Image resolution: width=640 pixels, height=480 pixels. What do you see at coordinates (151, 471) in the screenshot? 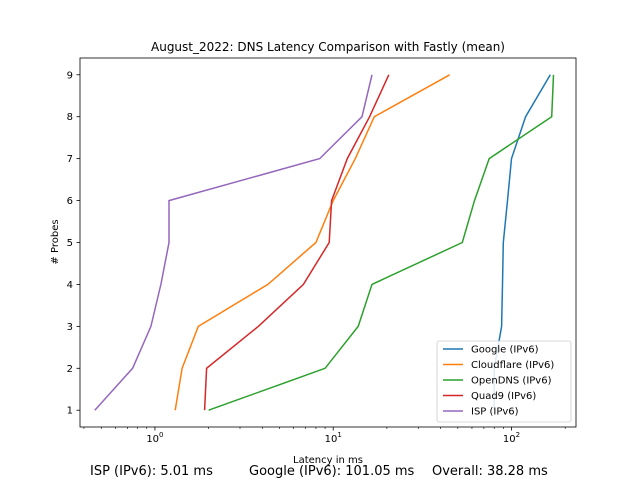
I see `footer-isp-mean: ISP (IPv6): 5.01 ms` at bounding box center [151, 471].